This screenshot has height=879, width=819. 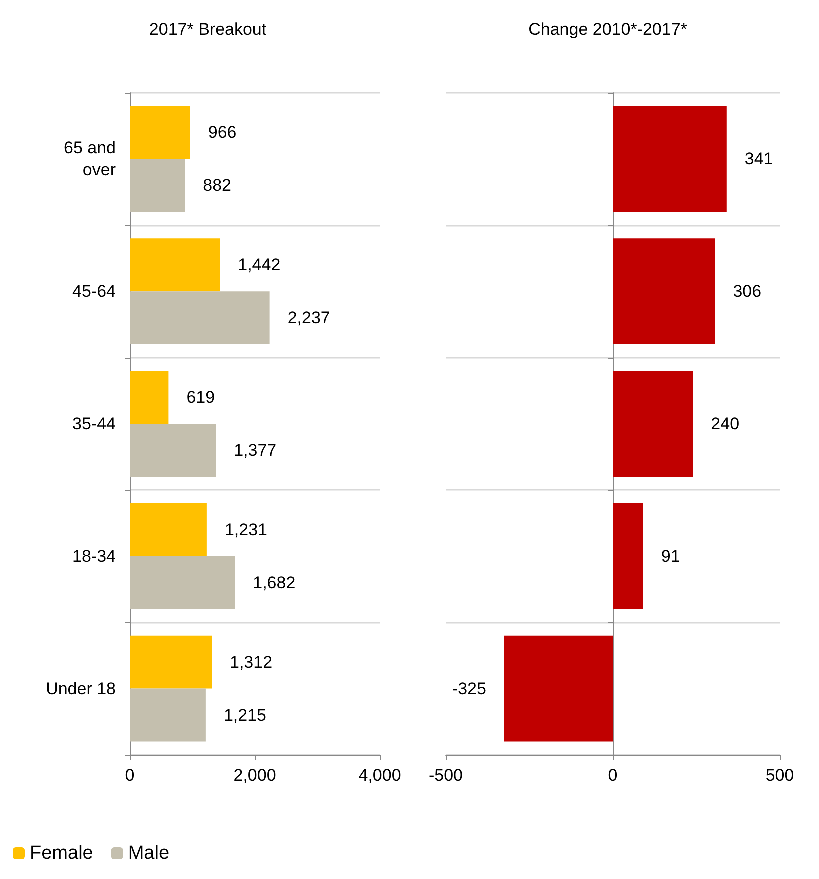 I want to click on y-tick-label: 18-34, so click(x=94, y=556).